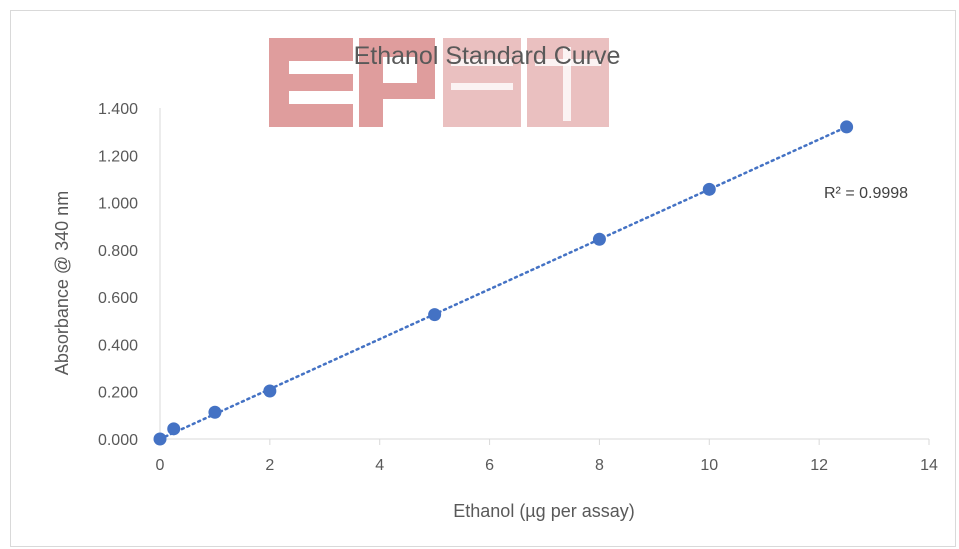 Image resolution: width=959 pixels, height=549 pixels. What do you see at coordinates (269, 465) in the screenshot?
I see `x-tick-label: 2` at bounding box center [269, 465].